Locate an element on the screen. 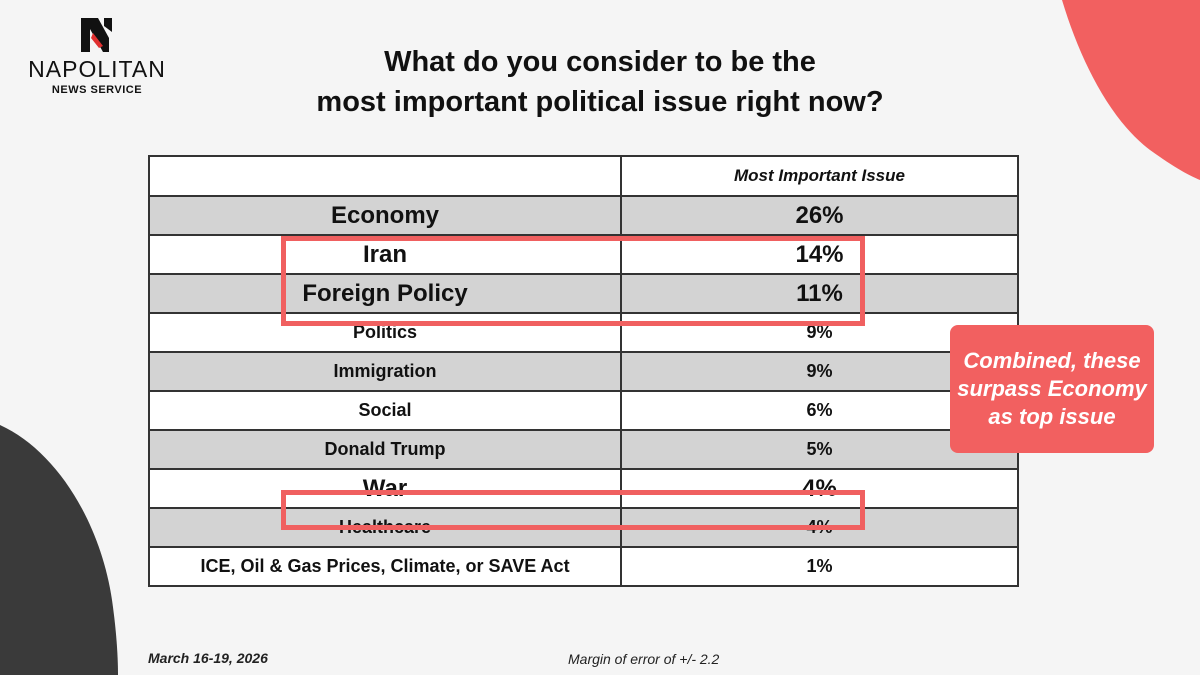 The height and width of the screenshot is (675, 1200). table-row: Healthcare 4% is located at coordinates (583, 527).